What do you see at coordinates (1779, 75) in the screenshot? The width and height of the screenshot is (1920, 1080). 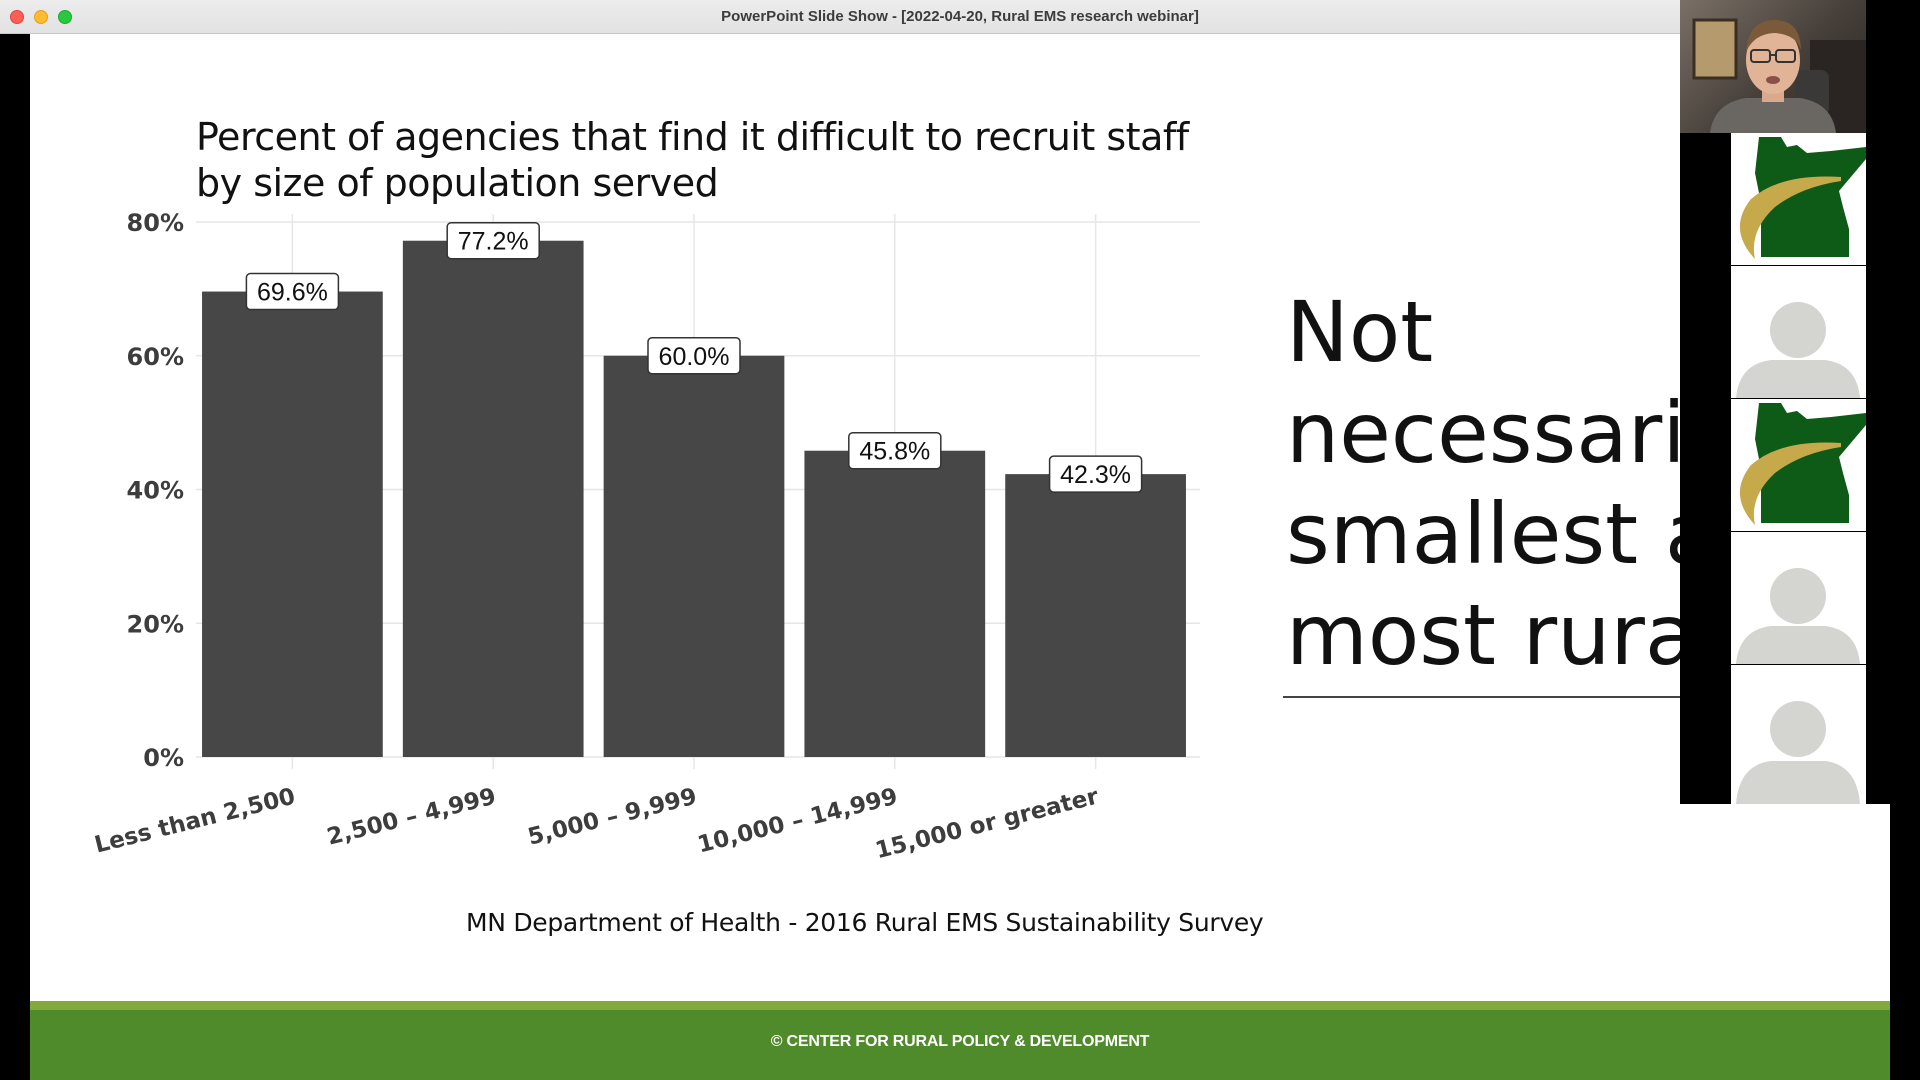 I see `presenter-video-graphic` at bounding box center [1779, 75].